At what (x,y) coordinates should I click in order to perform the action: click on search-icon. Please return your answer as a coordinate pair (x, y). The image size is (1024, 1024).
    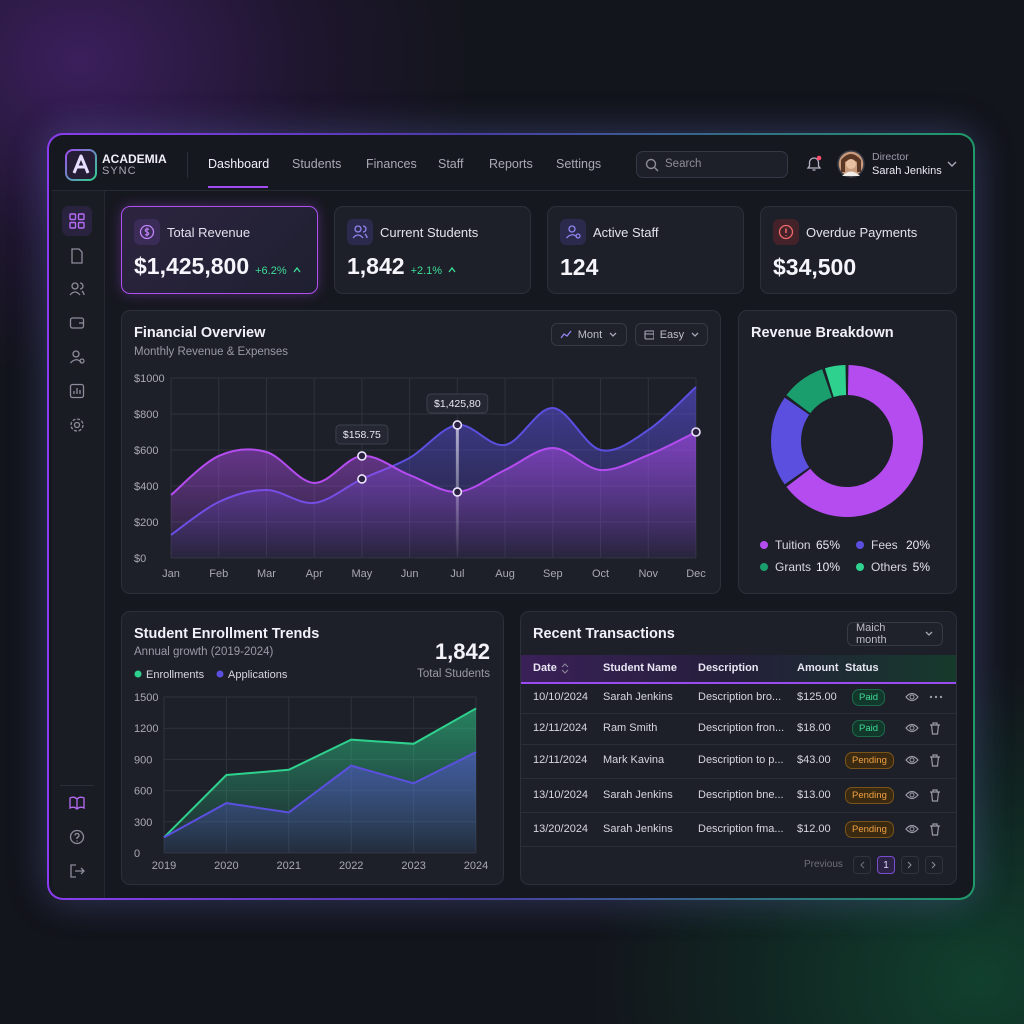
    Looking at the image, I should click on (652, 165).